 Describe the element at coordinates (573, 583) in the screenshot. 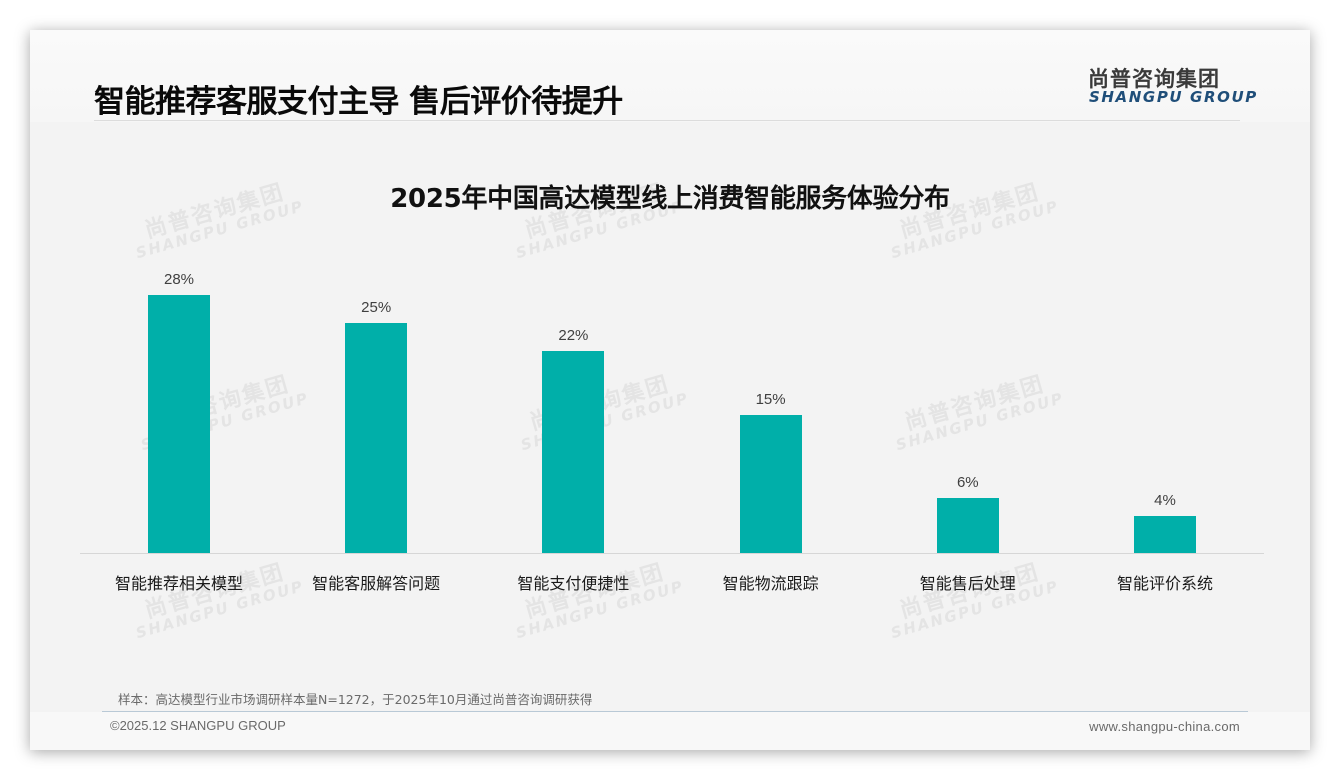

I see `category-label: 智能支付便捷性` at that location.